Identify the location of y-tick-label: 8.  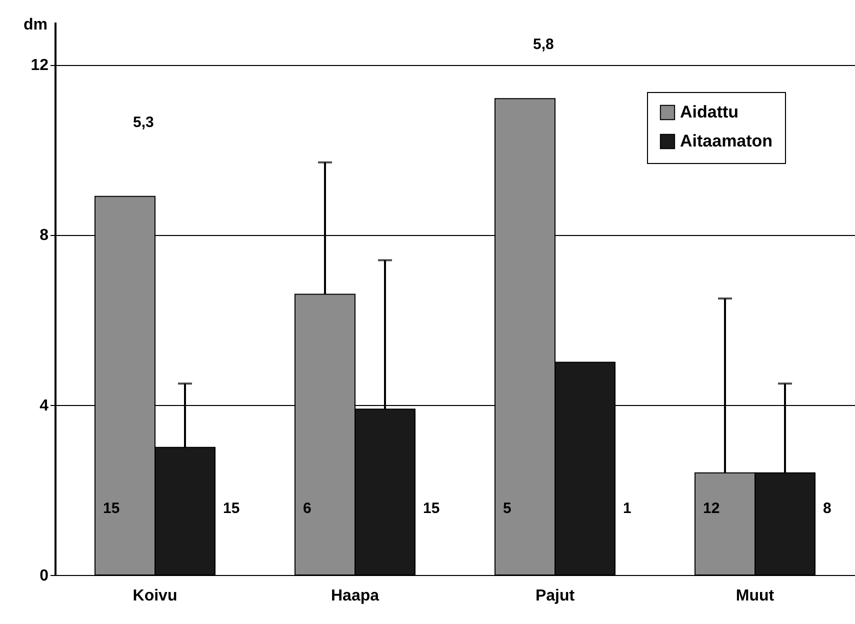
(44, 235).